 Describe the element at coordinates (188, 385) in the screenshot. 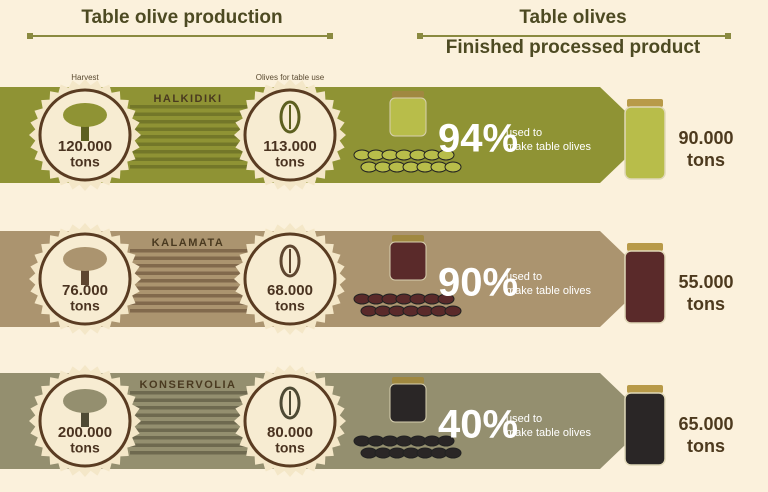

I see `region-name: KONSERVOLIA` at that location.